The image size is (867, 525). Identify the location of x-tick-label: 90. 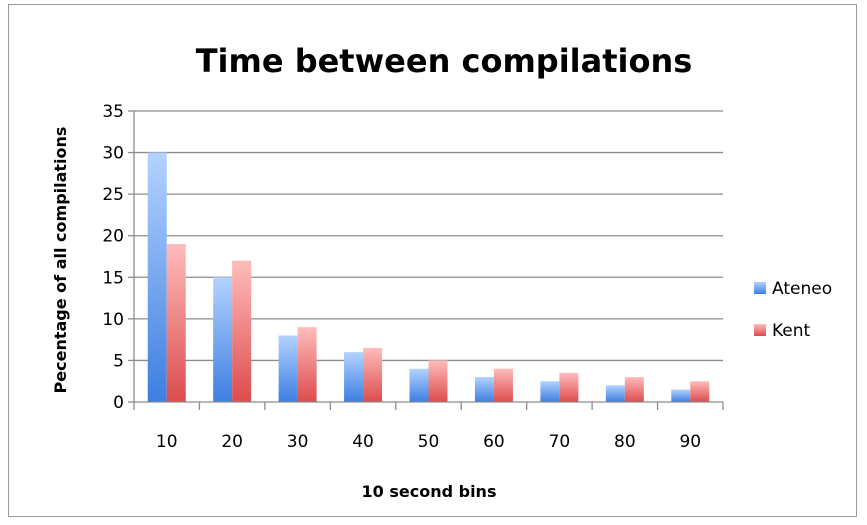
(690, 442).